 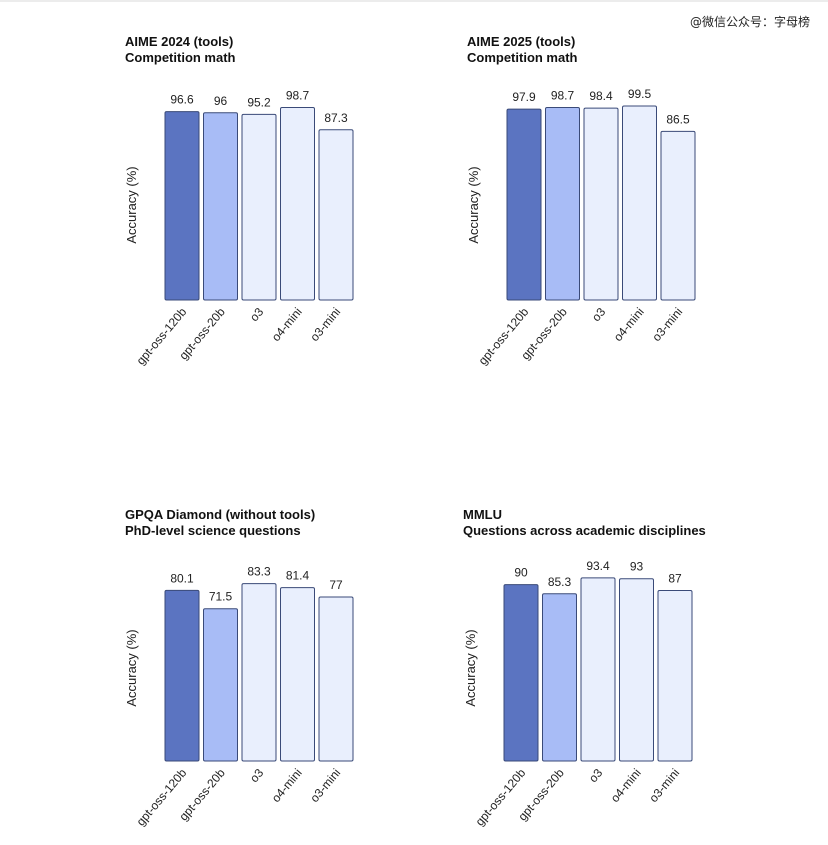 I want to click on aime-2024-chart-subtitle: Competition math, so click(x=180, y=57).